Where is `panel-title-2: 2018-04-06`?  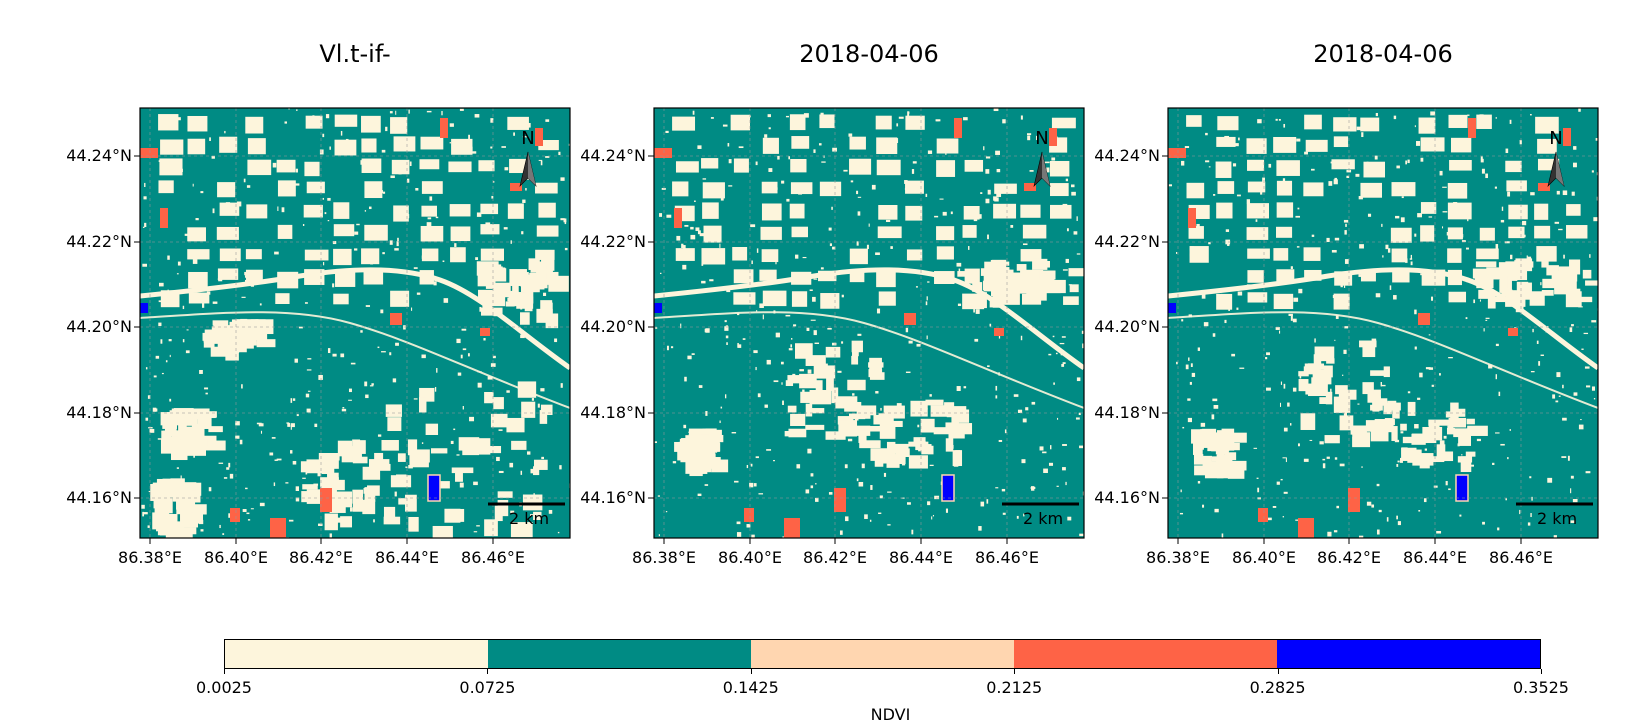
panel-title-2: 2018-04-06 is located at coordinates (869, 54).